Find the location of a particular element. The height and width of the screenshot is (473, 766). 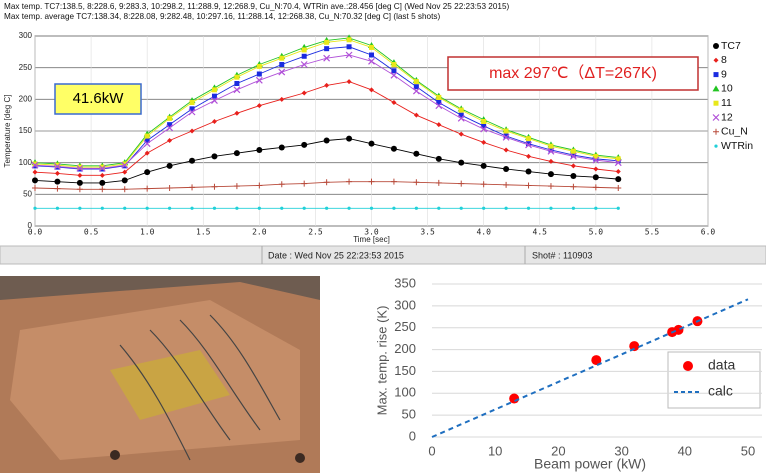

x-tick-label: 6.0 is located at coordinates (708, 232).